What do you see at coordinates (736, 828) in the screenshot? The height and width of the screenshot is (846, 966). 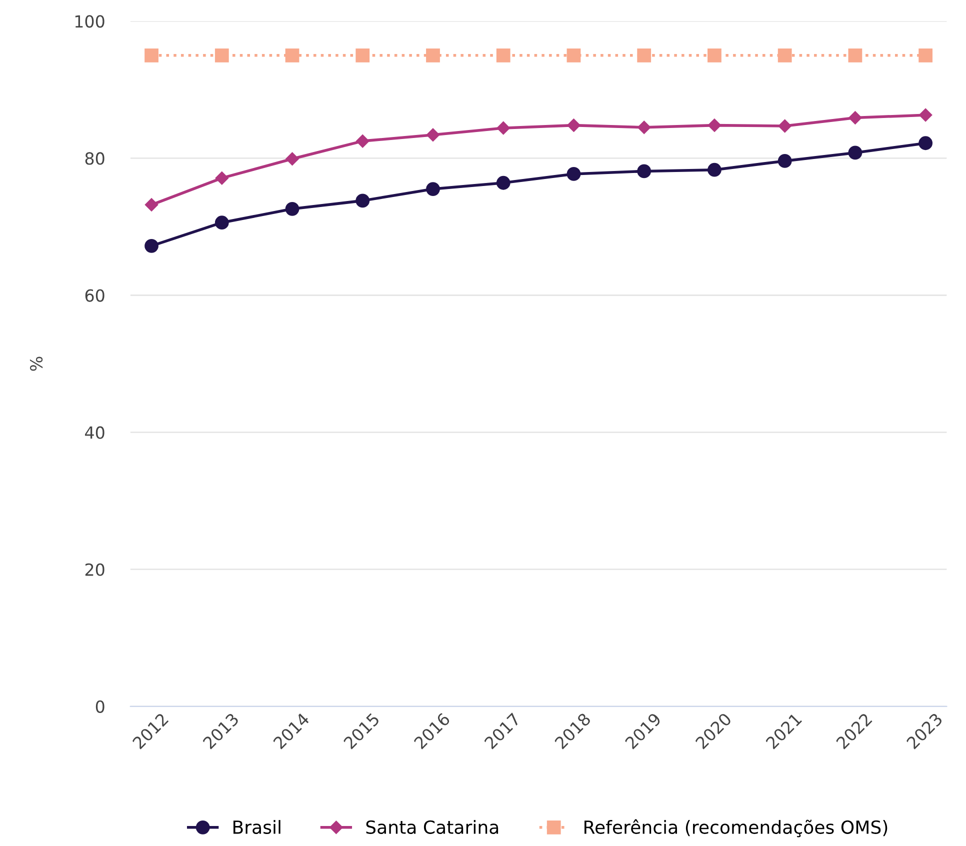 I see `legend-label: Referência (recomendações OMS)` at bounding box center [736, 828].